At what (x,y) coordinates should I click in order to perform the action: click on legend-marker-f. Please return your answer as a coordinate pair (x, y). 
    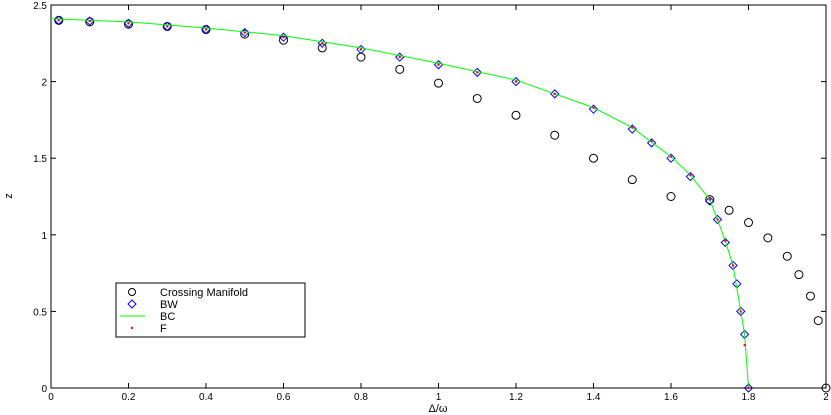
    Looking at the image, I should click on (132, 328).